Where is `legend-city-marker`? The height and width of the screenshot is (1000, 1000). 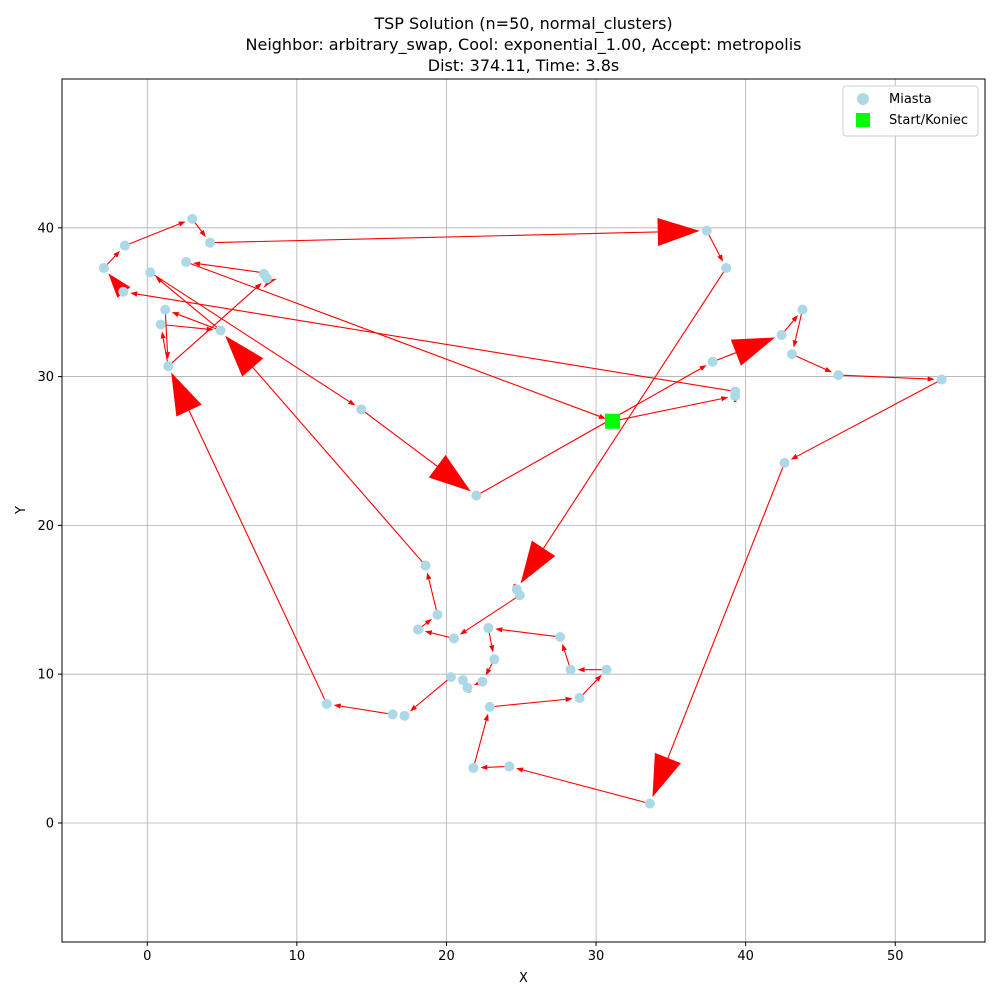
legend-city-marker is located at coordinates (863, 99).